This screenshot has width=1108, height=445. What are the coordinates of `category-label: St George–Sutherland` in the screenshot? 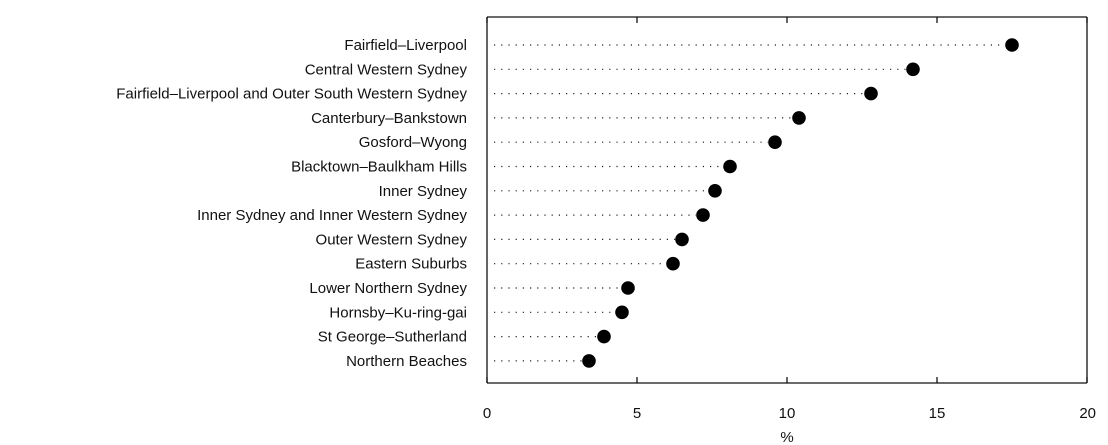 It's located at (392, 337).